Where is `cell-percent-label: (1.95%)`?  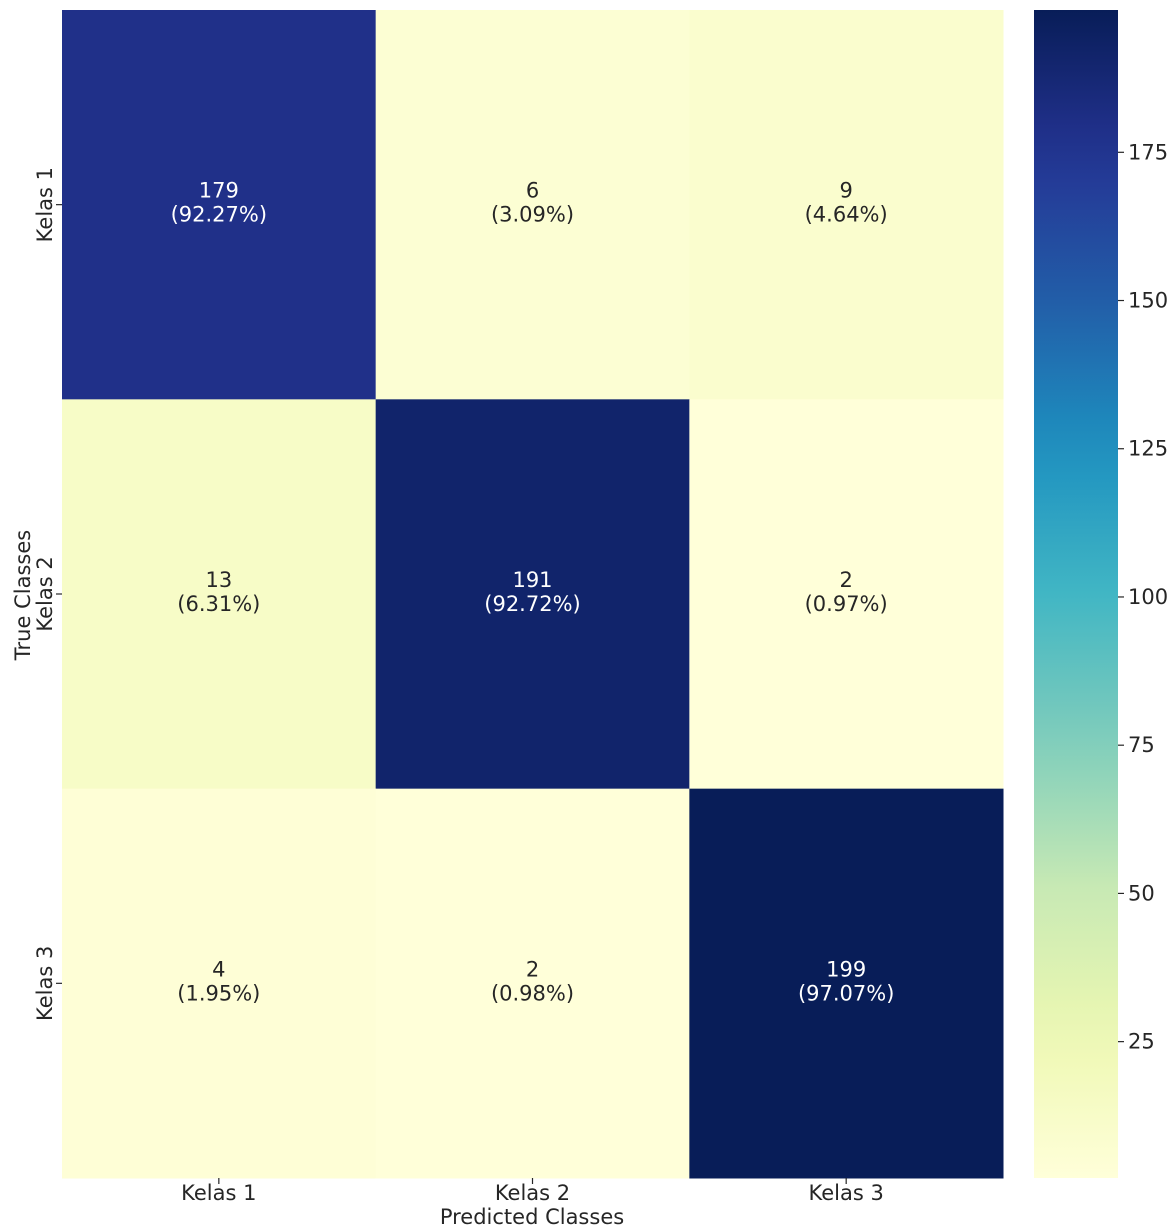 cell-percent-label: (1.95%) is located at coordinates (218, 993).